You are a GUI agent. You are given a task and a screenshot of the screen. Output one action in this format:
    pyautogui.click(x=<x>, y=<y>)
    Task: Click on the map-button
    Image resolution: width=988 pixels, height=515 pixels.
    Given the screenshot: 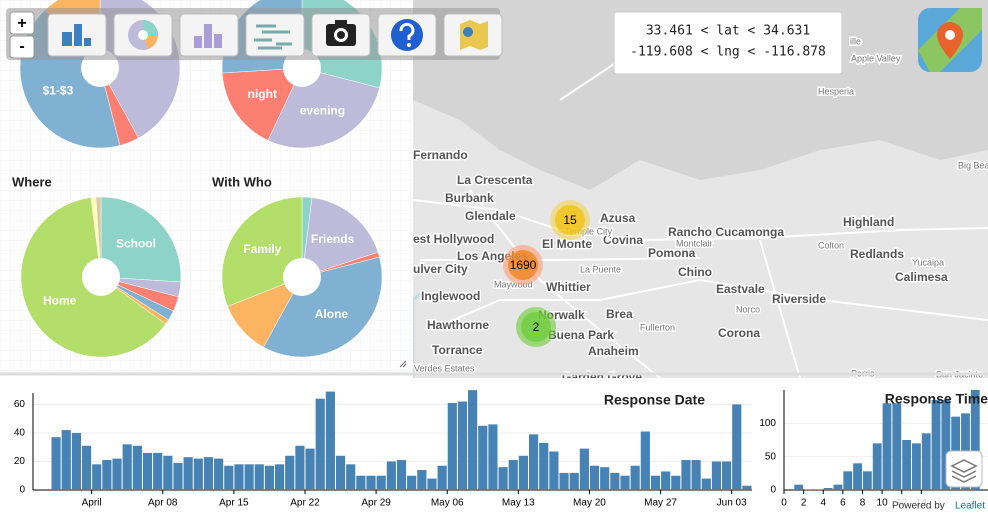 What is the action you would take?
    pyautogui.click(x=473, y=35)
    